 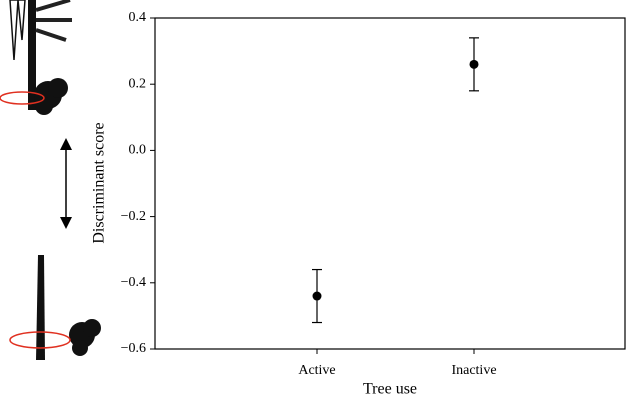 I want to click on double-arrow, so click(x=66, y=183).